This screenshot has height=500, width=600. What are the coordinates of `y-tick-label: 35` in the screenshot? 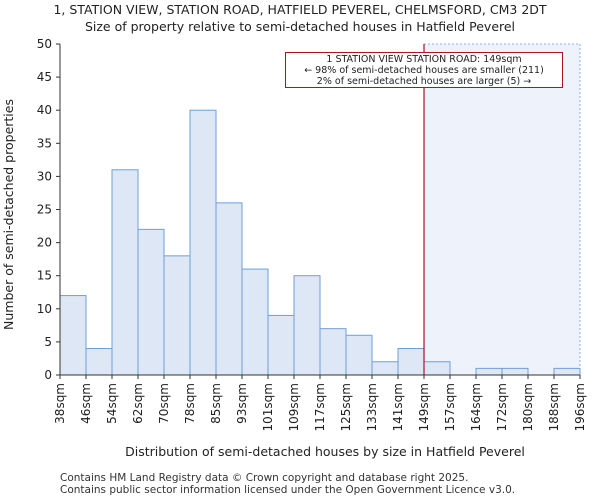 It's located at (44, 143).